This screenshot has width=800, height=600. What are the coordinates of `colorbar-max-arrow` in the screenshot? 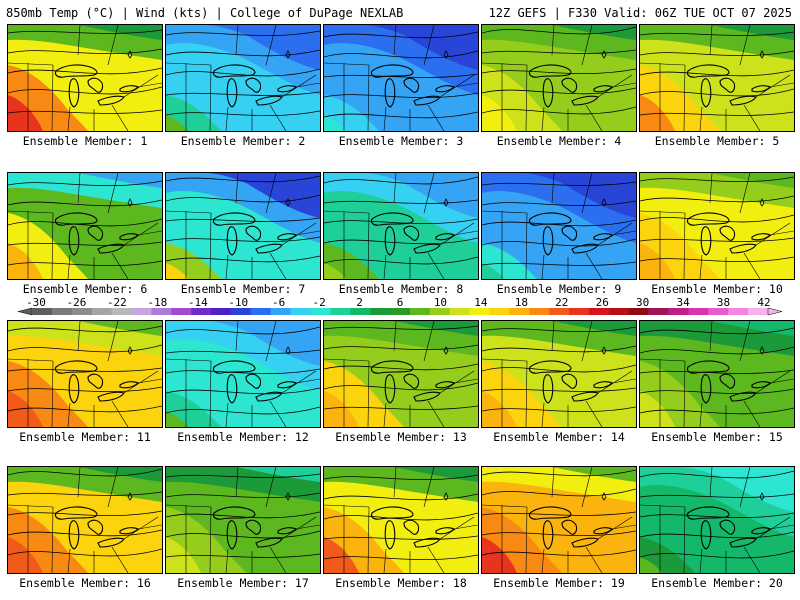 It's located at (775, 311).